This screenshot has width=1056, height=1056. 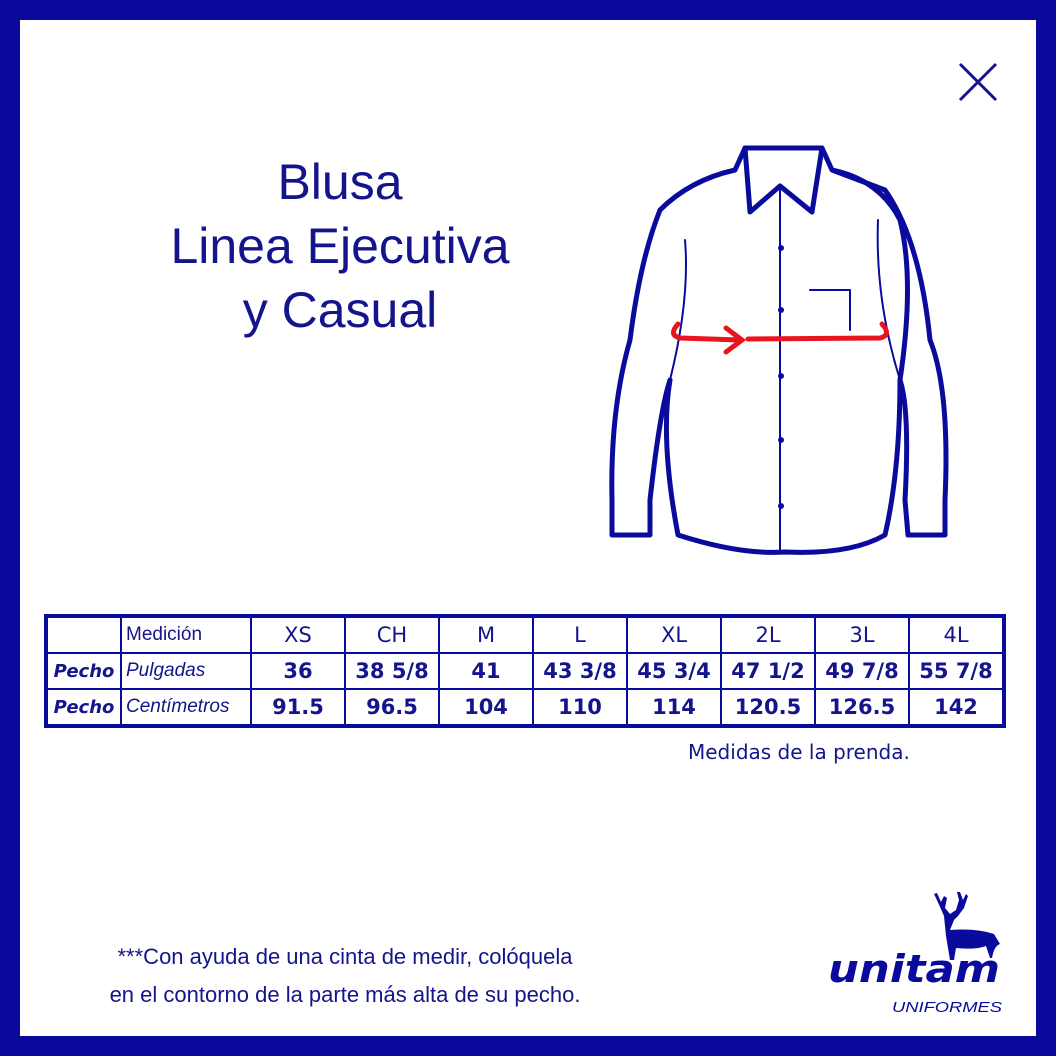 I want to click on value-cell: 55 7/8, so click(x=956, y=671).